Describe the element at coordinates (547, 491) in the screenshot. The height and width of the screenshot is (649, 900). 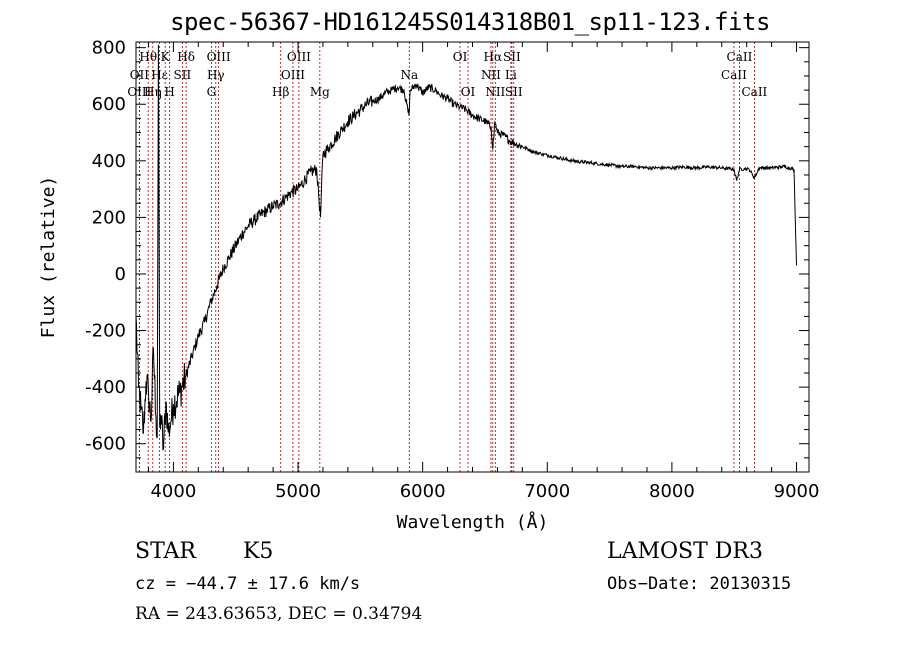
I see `x-tick-label: 7000` at that location.